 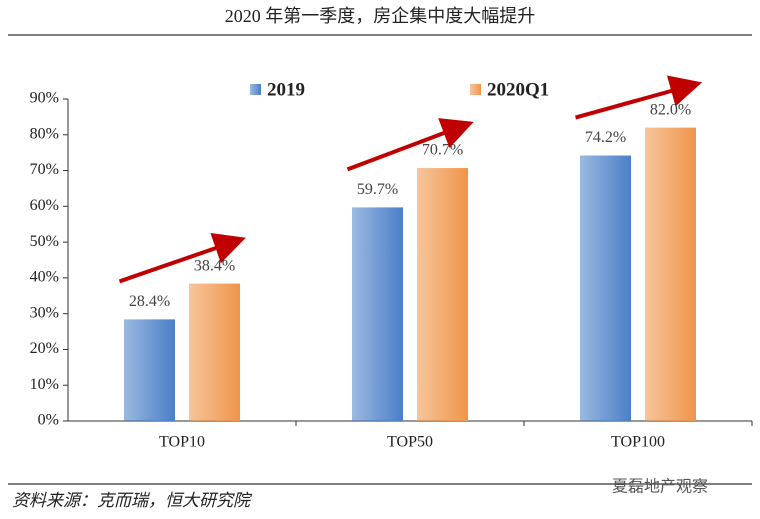 I want to click on value-label: 82.0%, so click(x=670, y=109).